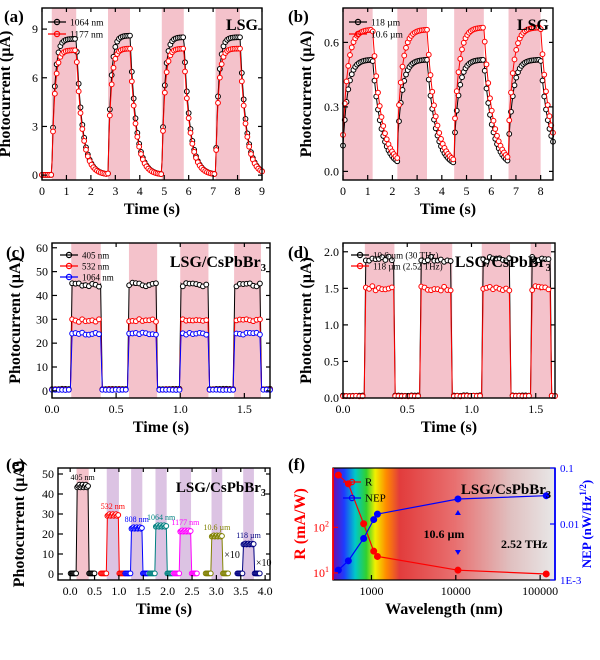 The image size is (600, 660). I want to click on y-tick-label: 30, so click(48, 514).